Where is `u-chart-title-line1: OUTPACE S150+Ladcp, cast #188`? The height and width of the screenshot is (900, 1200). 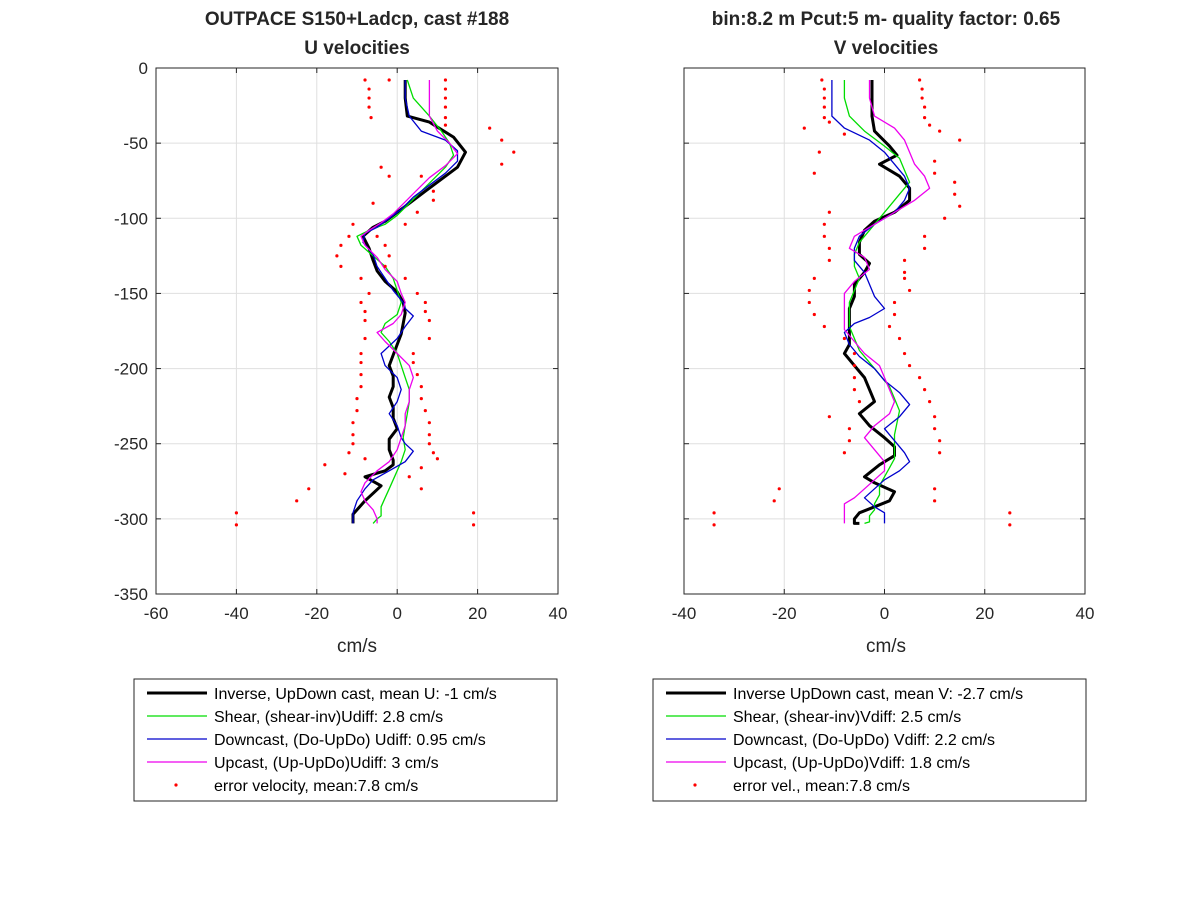 u-chart-title-line1: OUTPACE S150+Ladcp, cast #188 is located at coordinates (357, 19).